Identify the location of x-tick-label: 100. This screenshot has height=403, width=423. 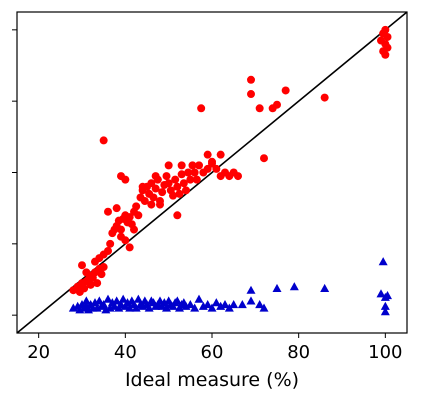
(385, 352).